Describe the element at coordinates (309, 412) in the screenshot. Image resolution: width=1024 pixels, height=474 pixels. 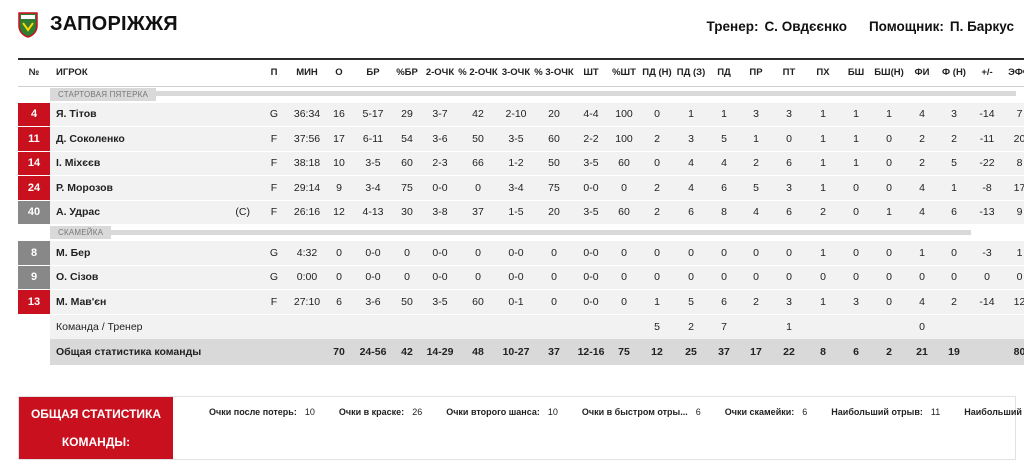
I see `team-summary-value: 10` at that location.